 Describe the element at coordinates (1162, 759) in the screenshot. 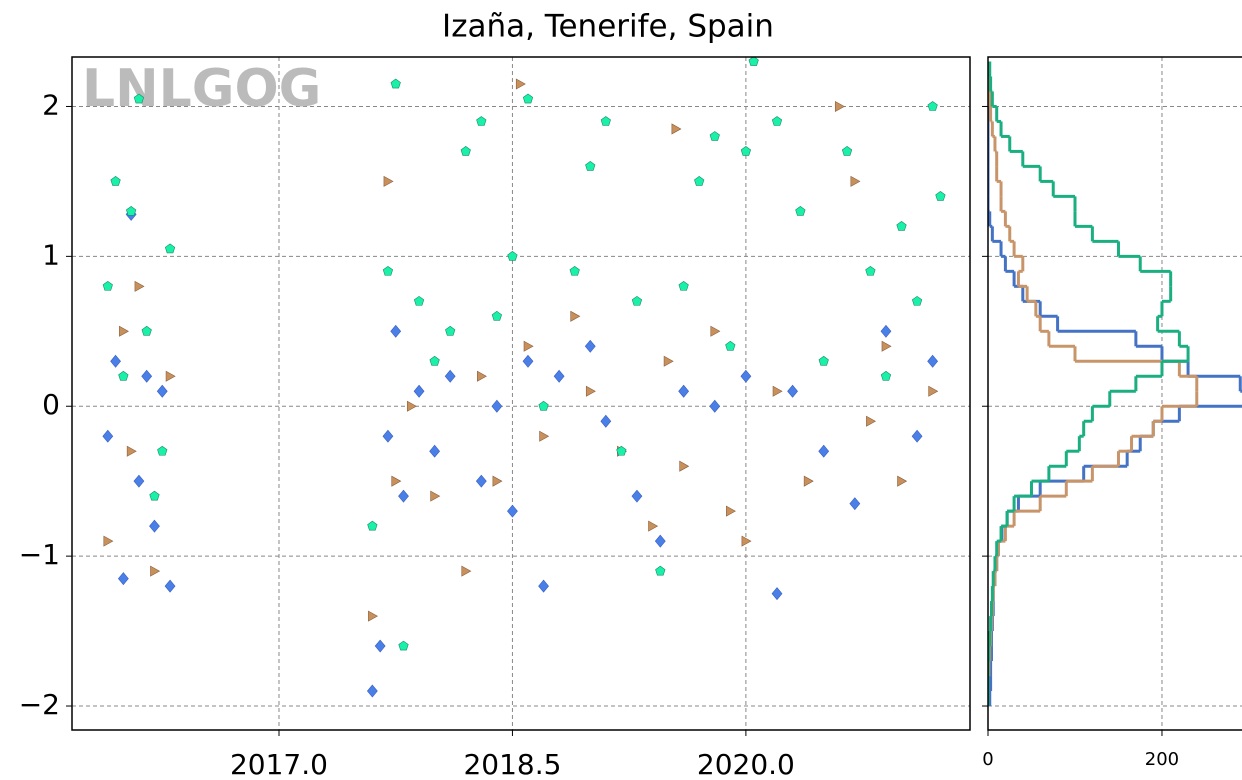

I see `x-tick-label: 200` at that location.